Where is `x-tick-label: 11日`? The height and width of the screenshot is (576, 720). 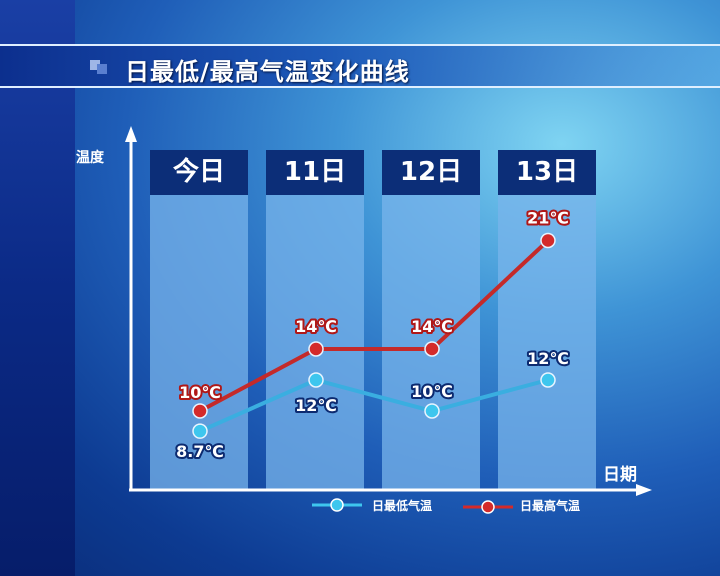
x-tick-label: 11日 is located at coordinates (315, 172).